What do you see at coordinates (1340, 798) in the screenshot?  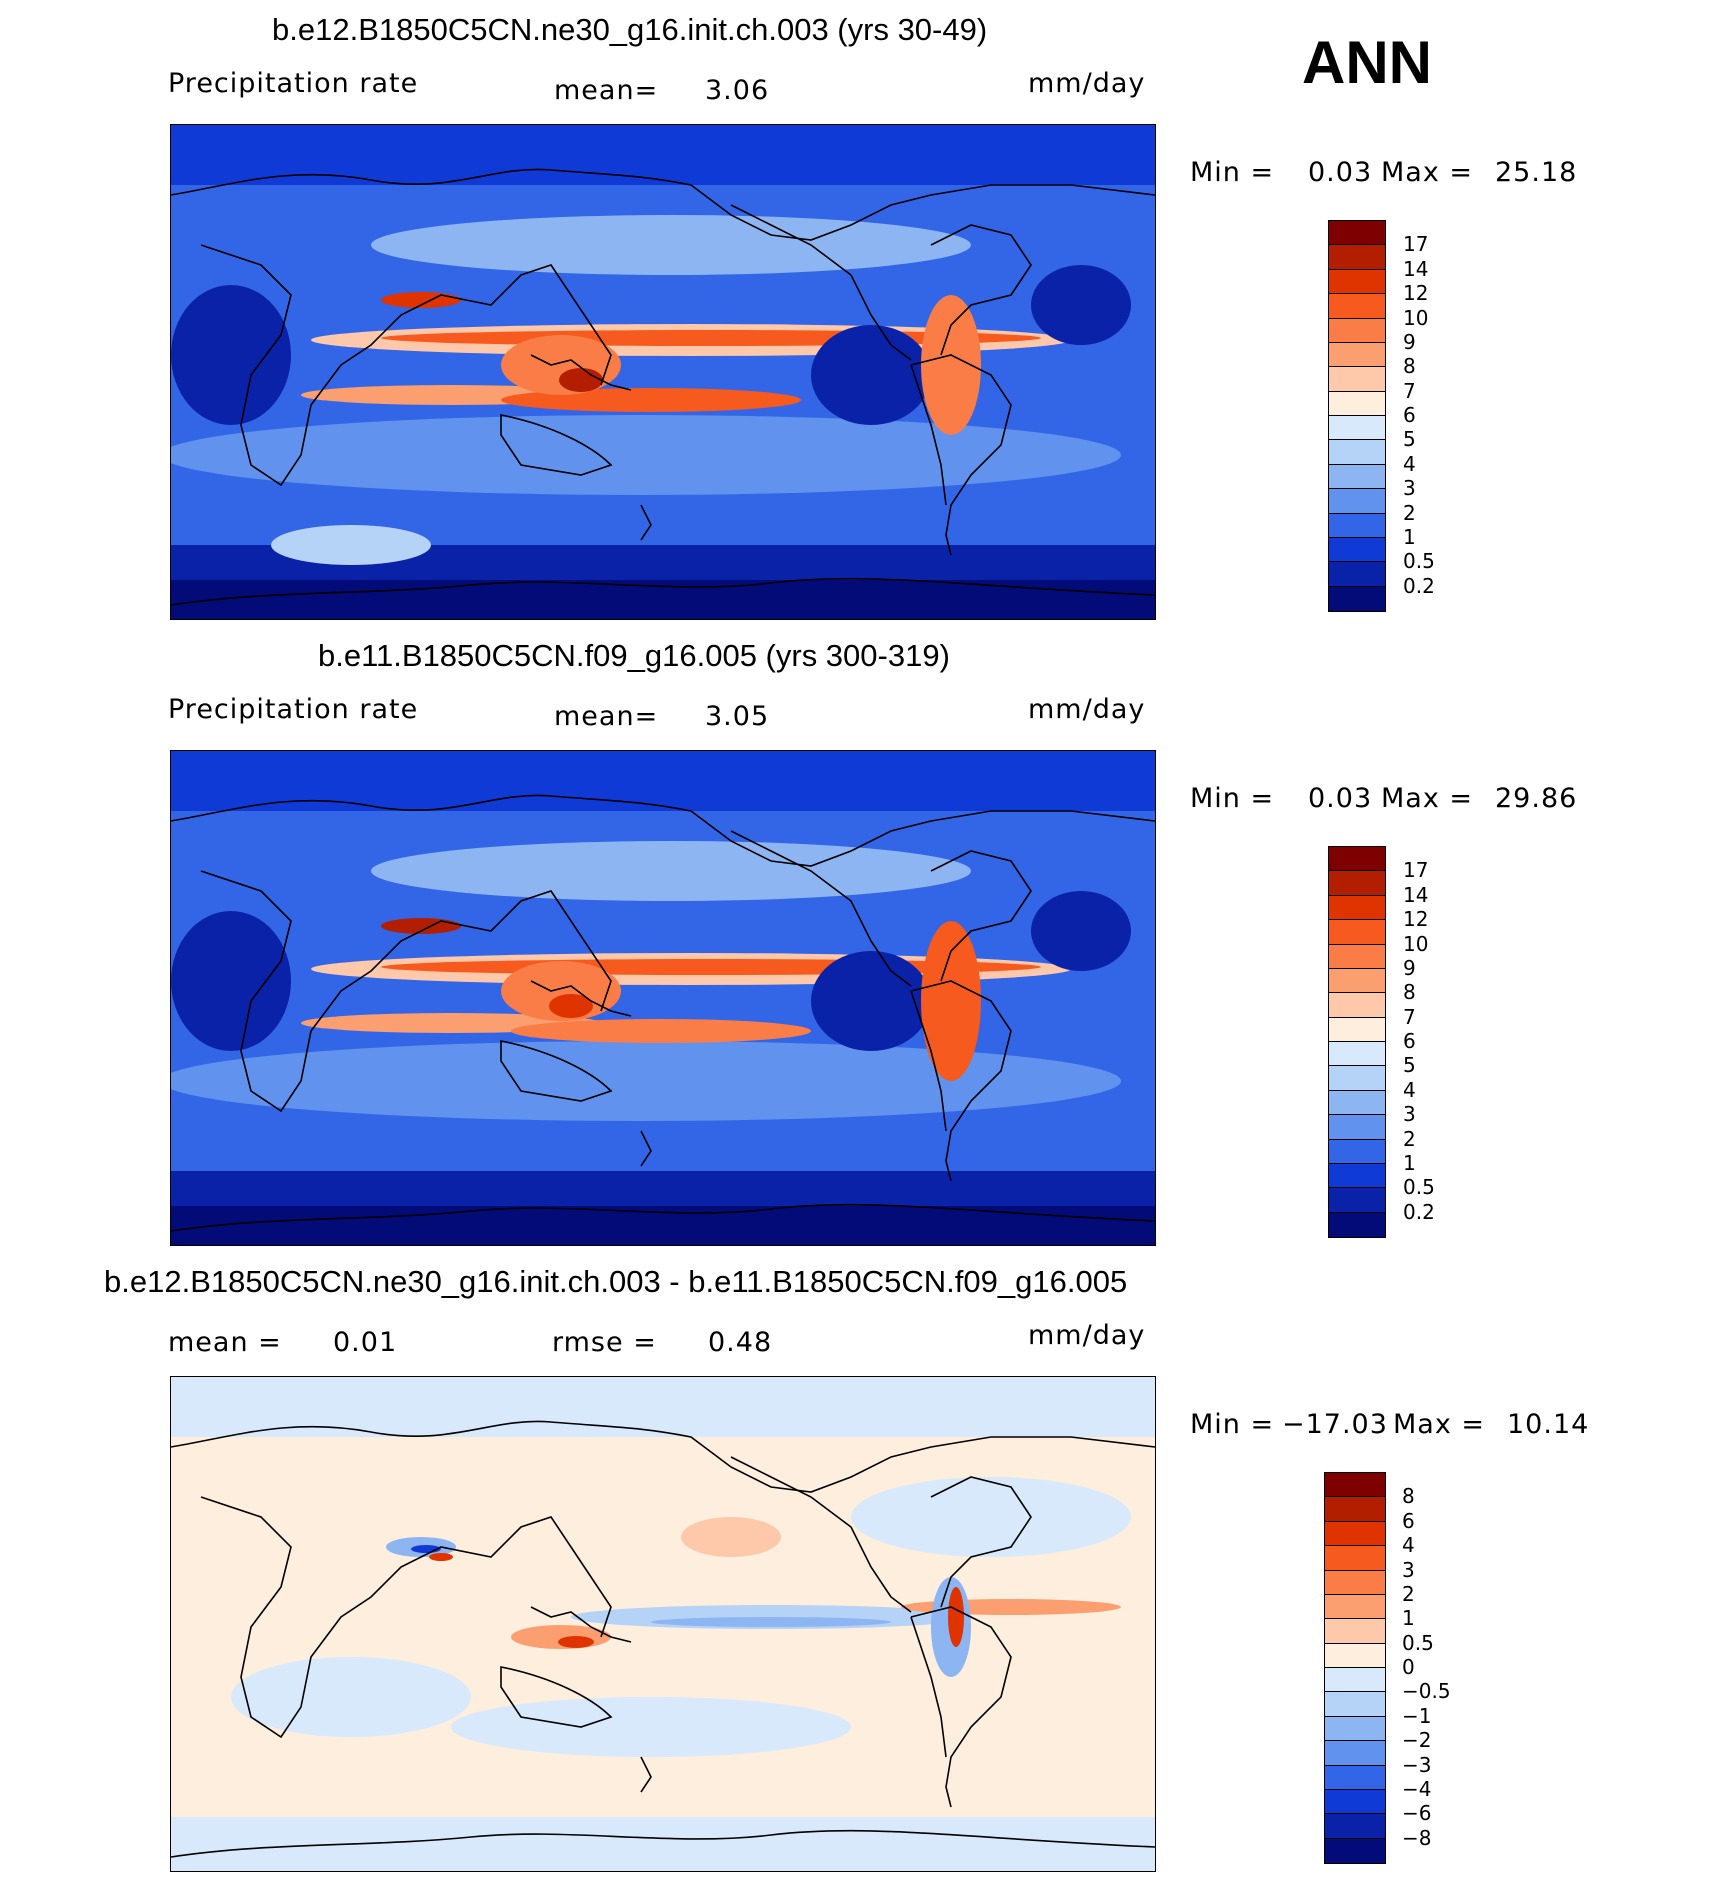 I see `panel2-min-value: 0.03` at bounding box center [1340, 798].